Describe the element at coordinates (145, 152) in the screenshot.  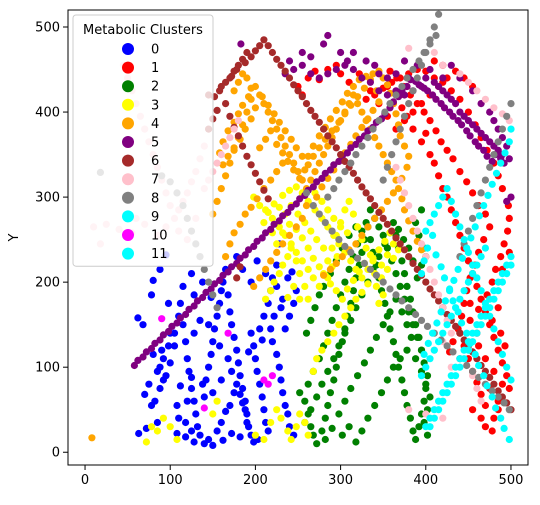
I see `legend-entries: 0 1 2 3 4 5 6 7 8 9 10 11` at that location.